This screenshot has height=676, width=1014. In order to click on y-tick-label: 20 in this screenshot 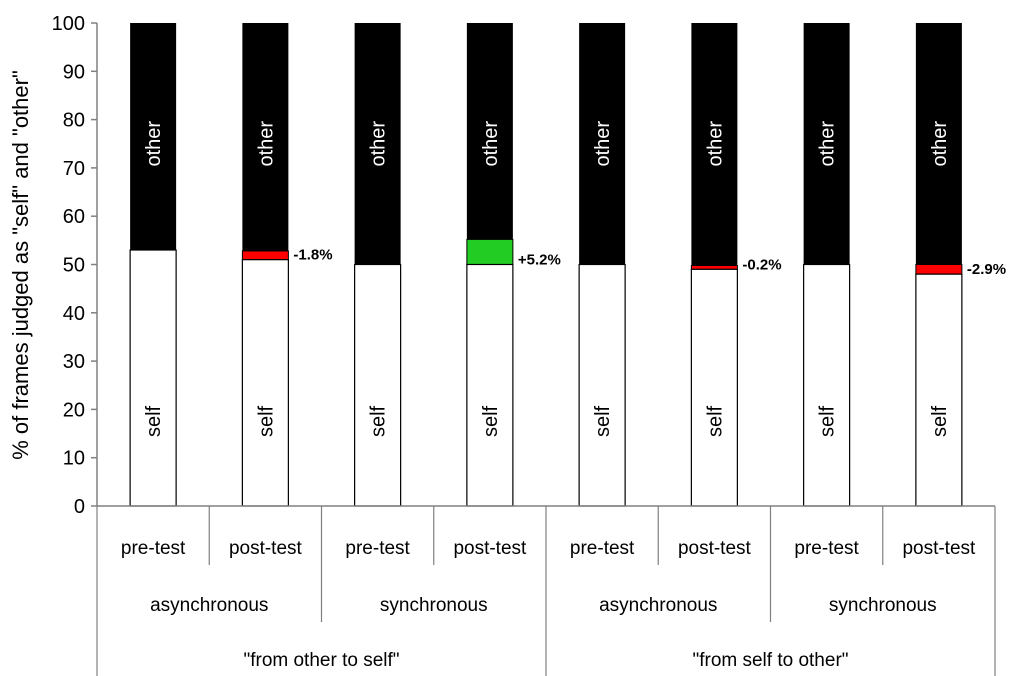, I will do `click(74, 410)`.